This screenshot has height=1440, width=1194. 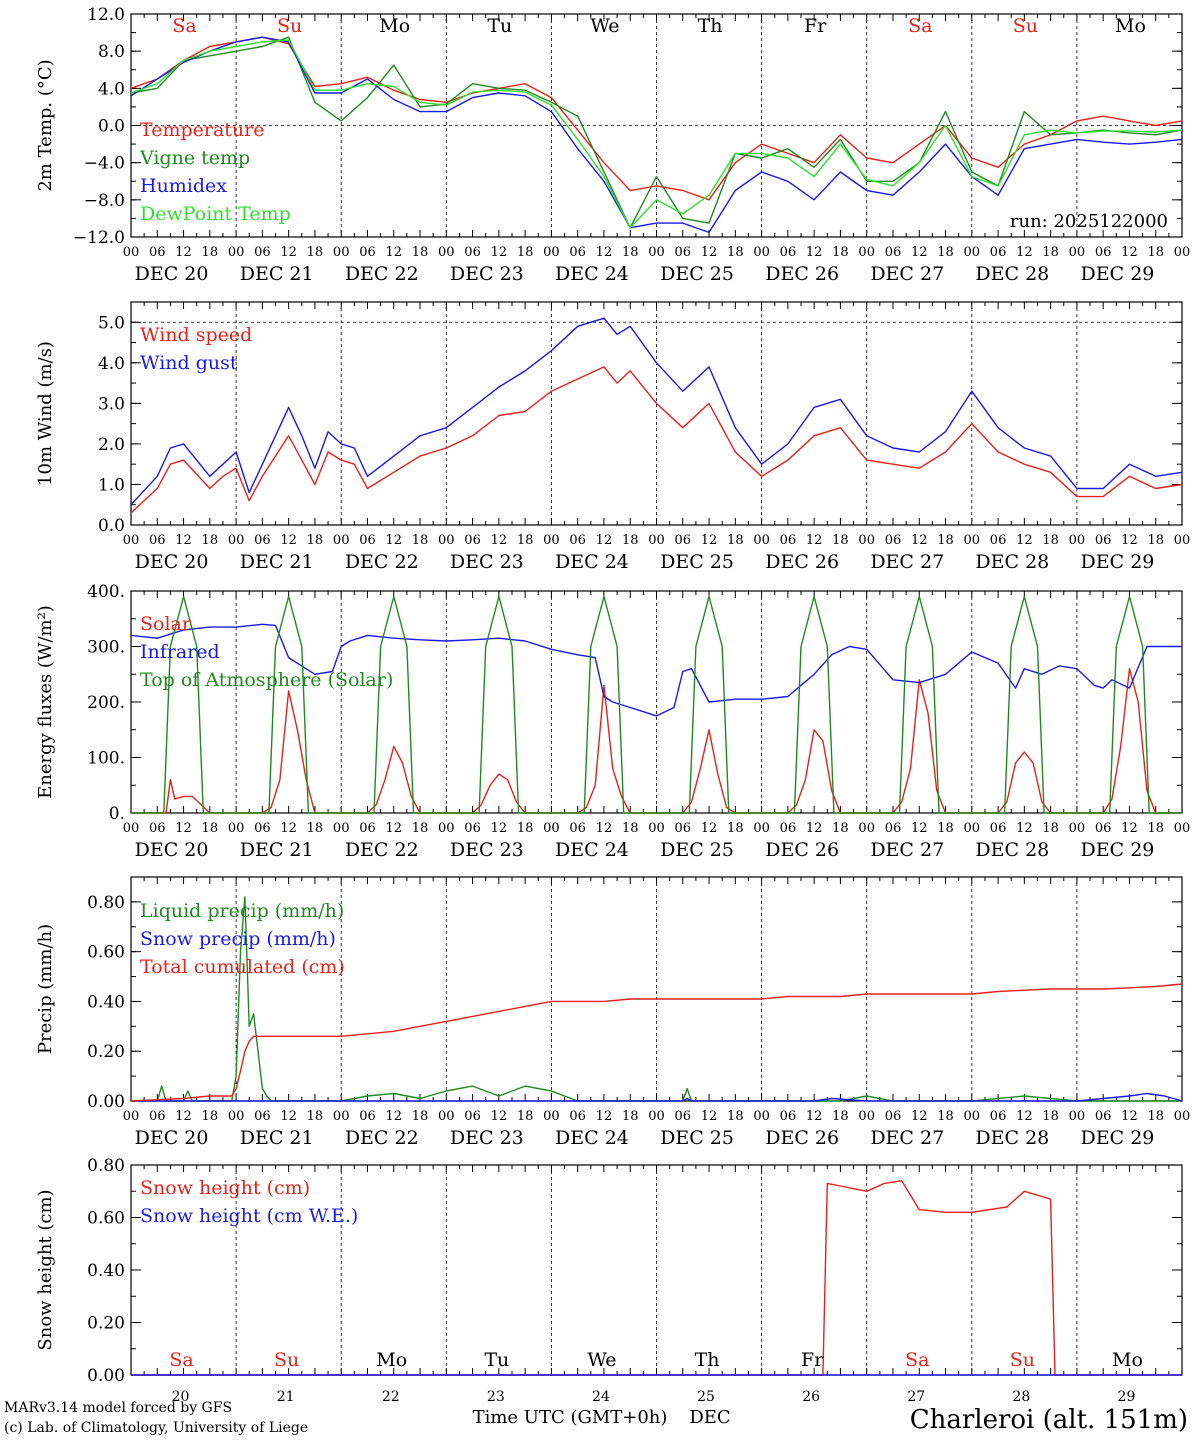 I want to click on y-tick-label: 300., so click(x=106, y=648).